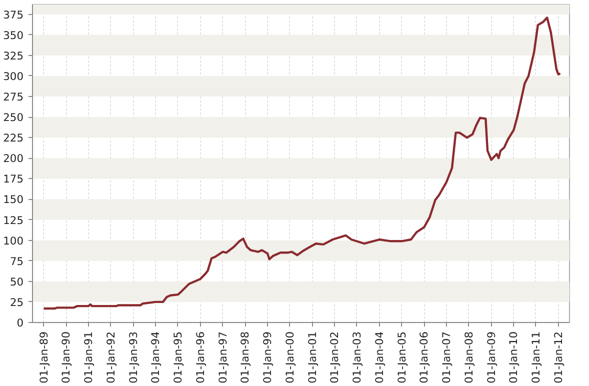  I want to click on x-tick-label: 01-Jan-92, so click(111, 357).